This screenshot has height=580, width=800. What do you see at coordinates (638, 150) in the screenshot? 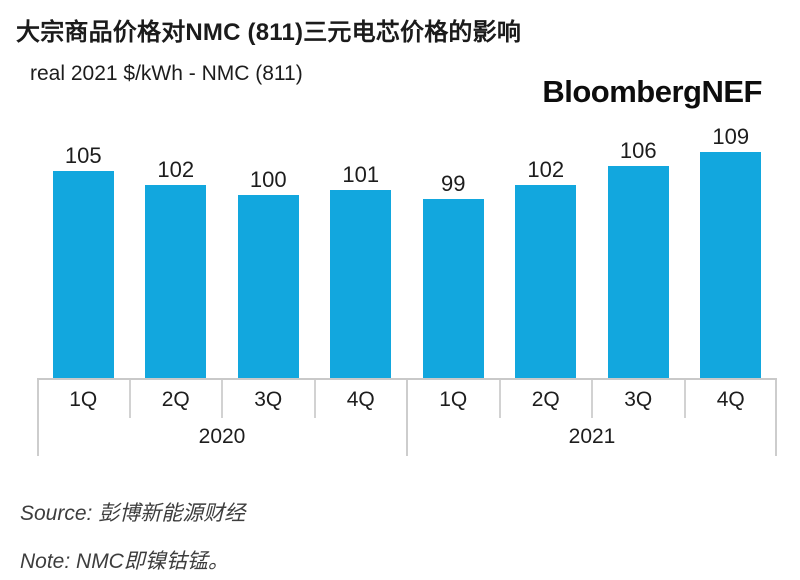
I see `bar-value-label: 106` at bounding box center [638, 150].